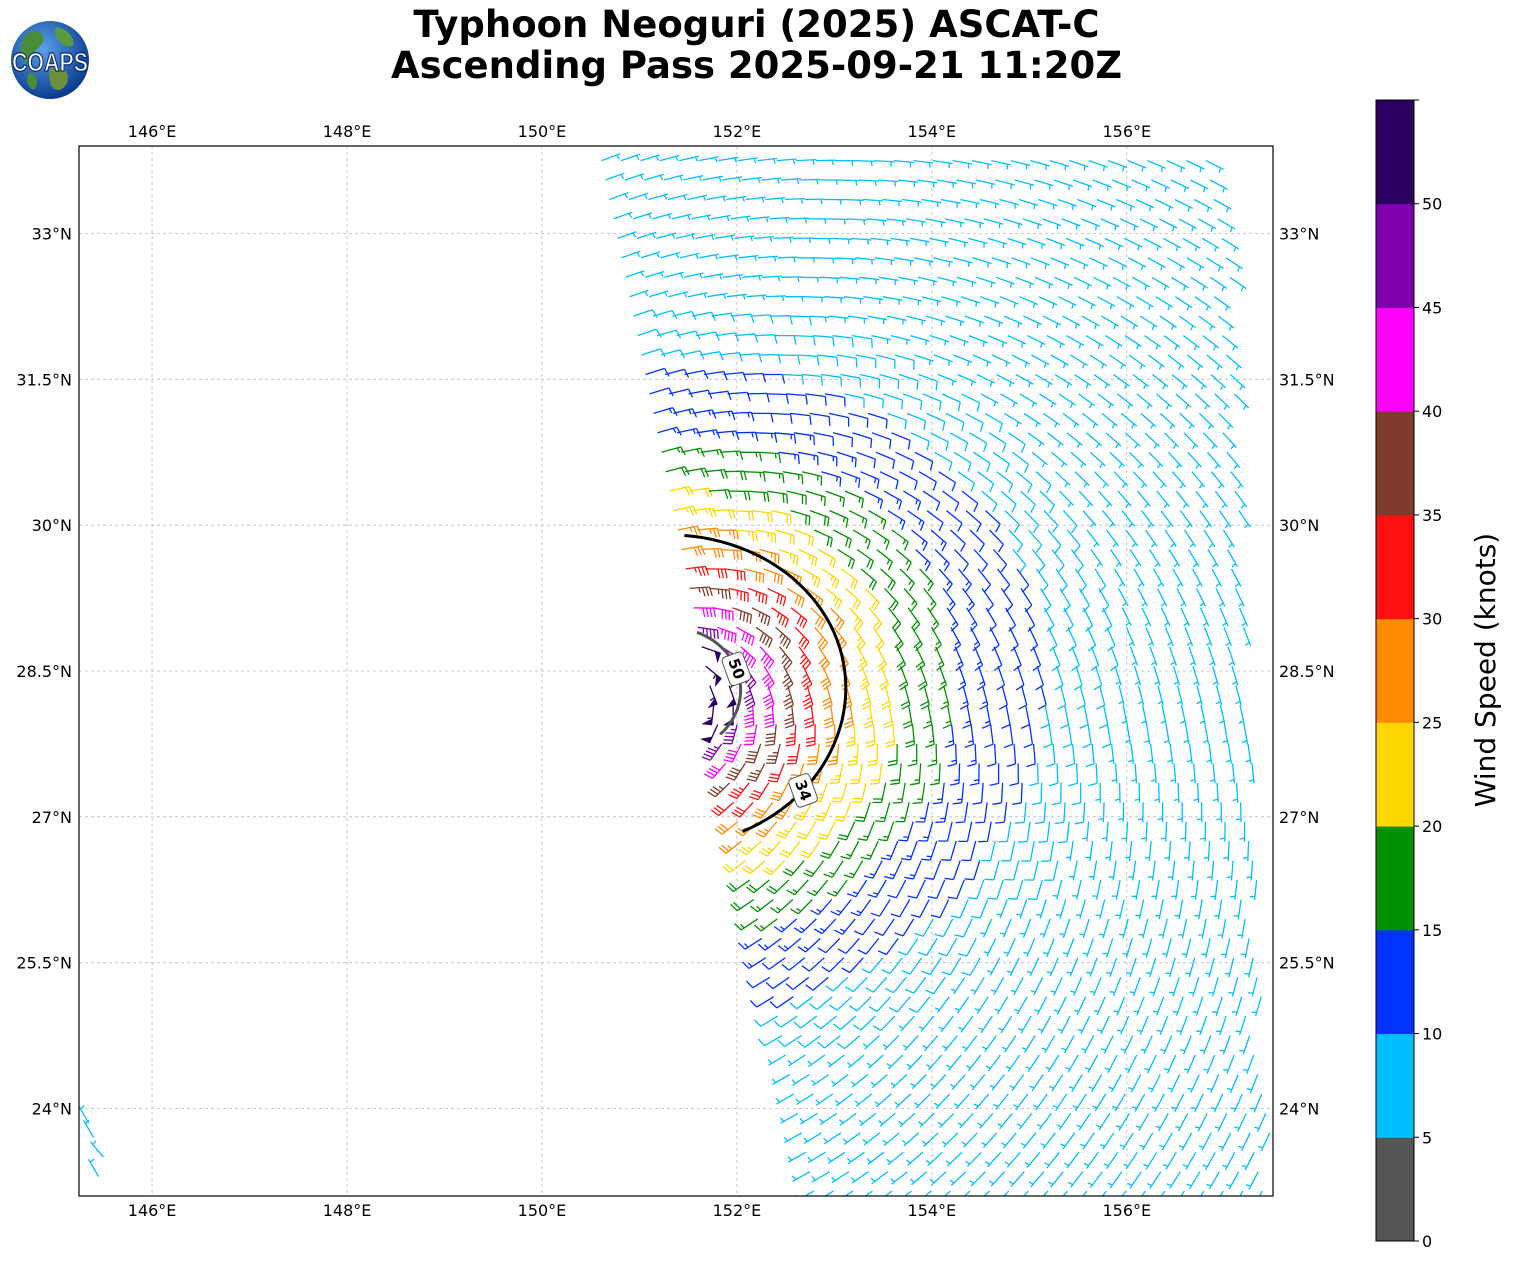 The height and width of the screenshot is (1264, 1513). Describe the element at coordinates (52, 1109) in the screenshot. I see `lat-tick-label-left: 24°N` at that location.